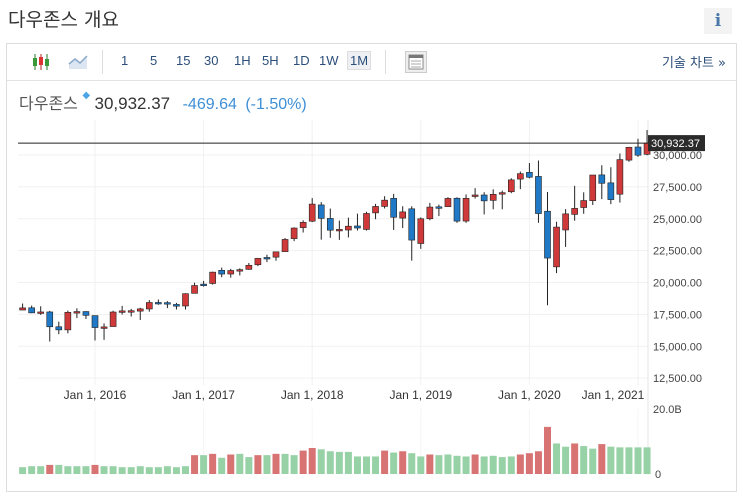 The height and width of the screenshot is (498, 743). What do you see at coordinates (132, 103) in the screenshot?
I see `current-price: 30,932.37` at bounding box center [132, 103].